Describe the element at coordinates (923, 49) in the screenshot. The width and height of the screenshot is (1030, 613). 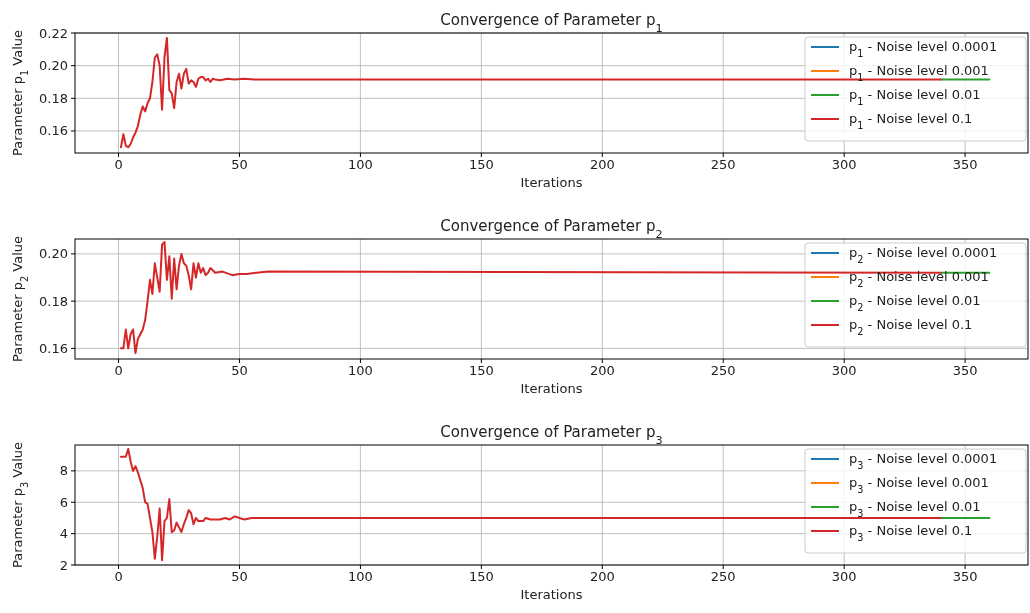
I see `legend-label: p$_{1}$ - Noise level 0.0001` at that location.